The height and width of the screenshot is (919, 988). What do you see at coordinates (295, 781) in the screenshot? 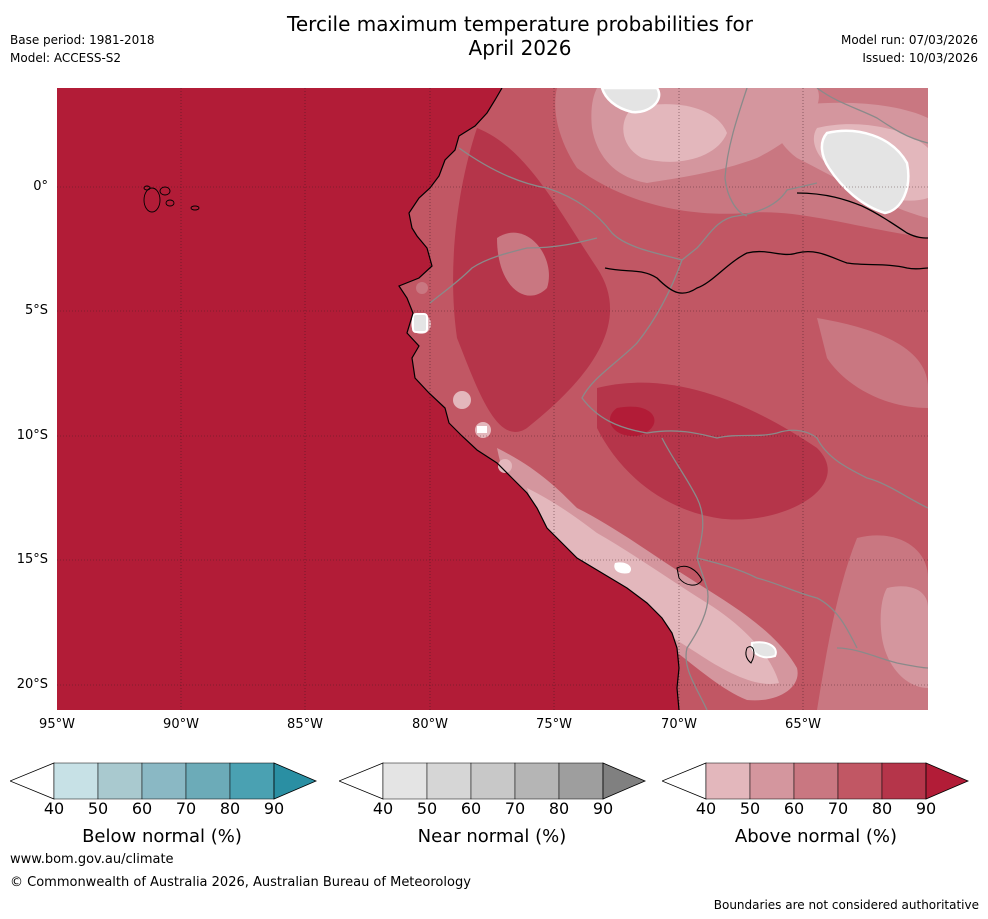
I see `colorbar-below-extend` at bounding box center [295, 781].